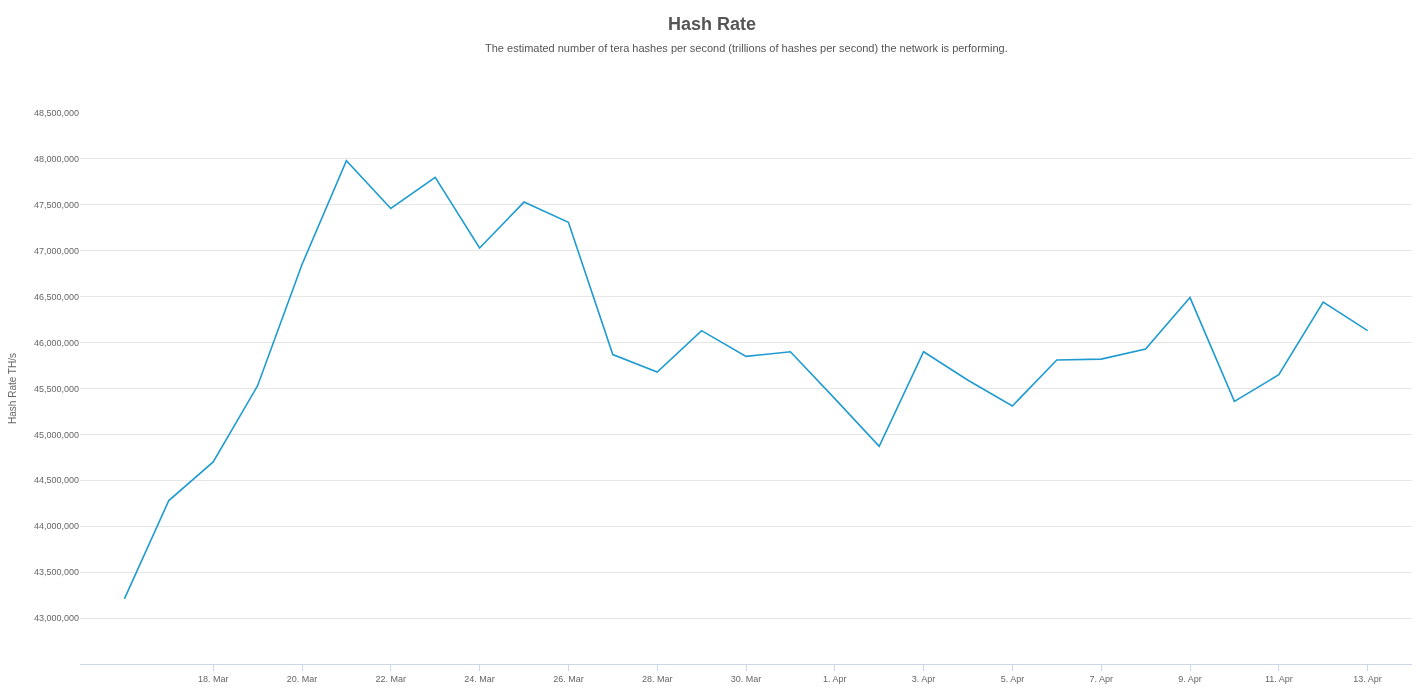  What do you see at coordinates (479, 678) in the screenshot?
I see `x-tick-label: 24. Mar` at bounding box center [479, 678].